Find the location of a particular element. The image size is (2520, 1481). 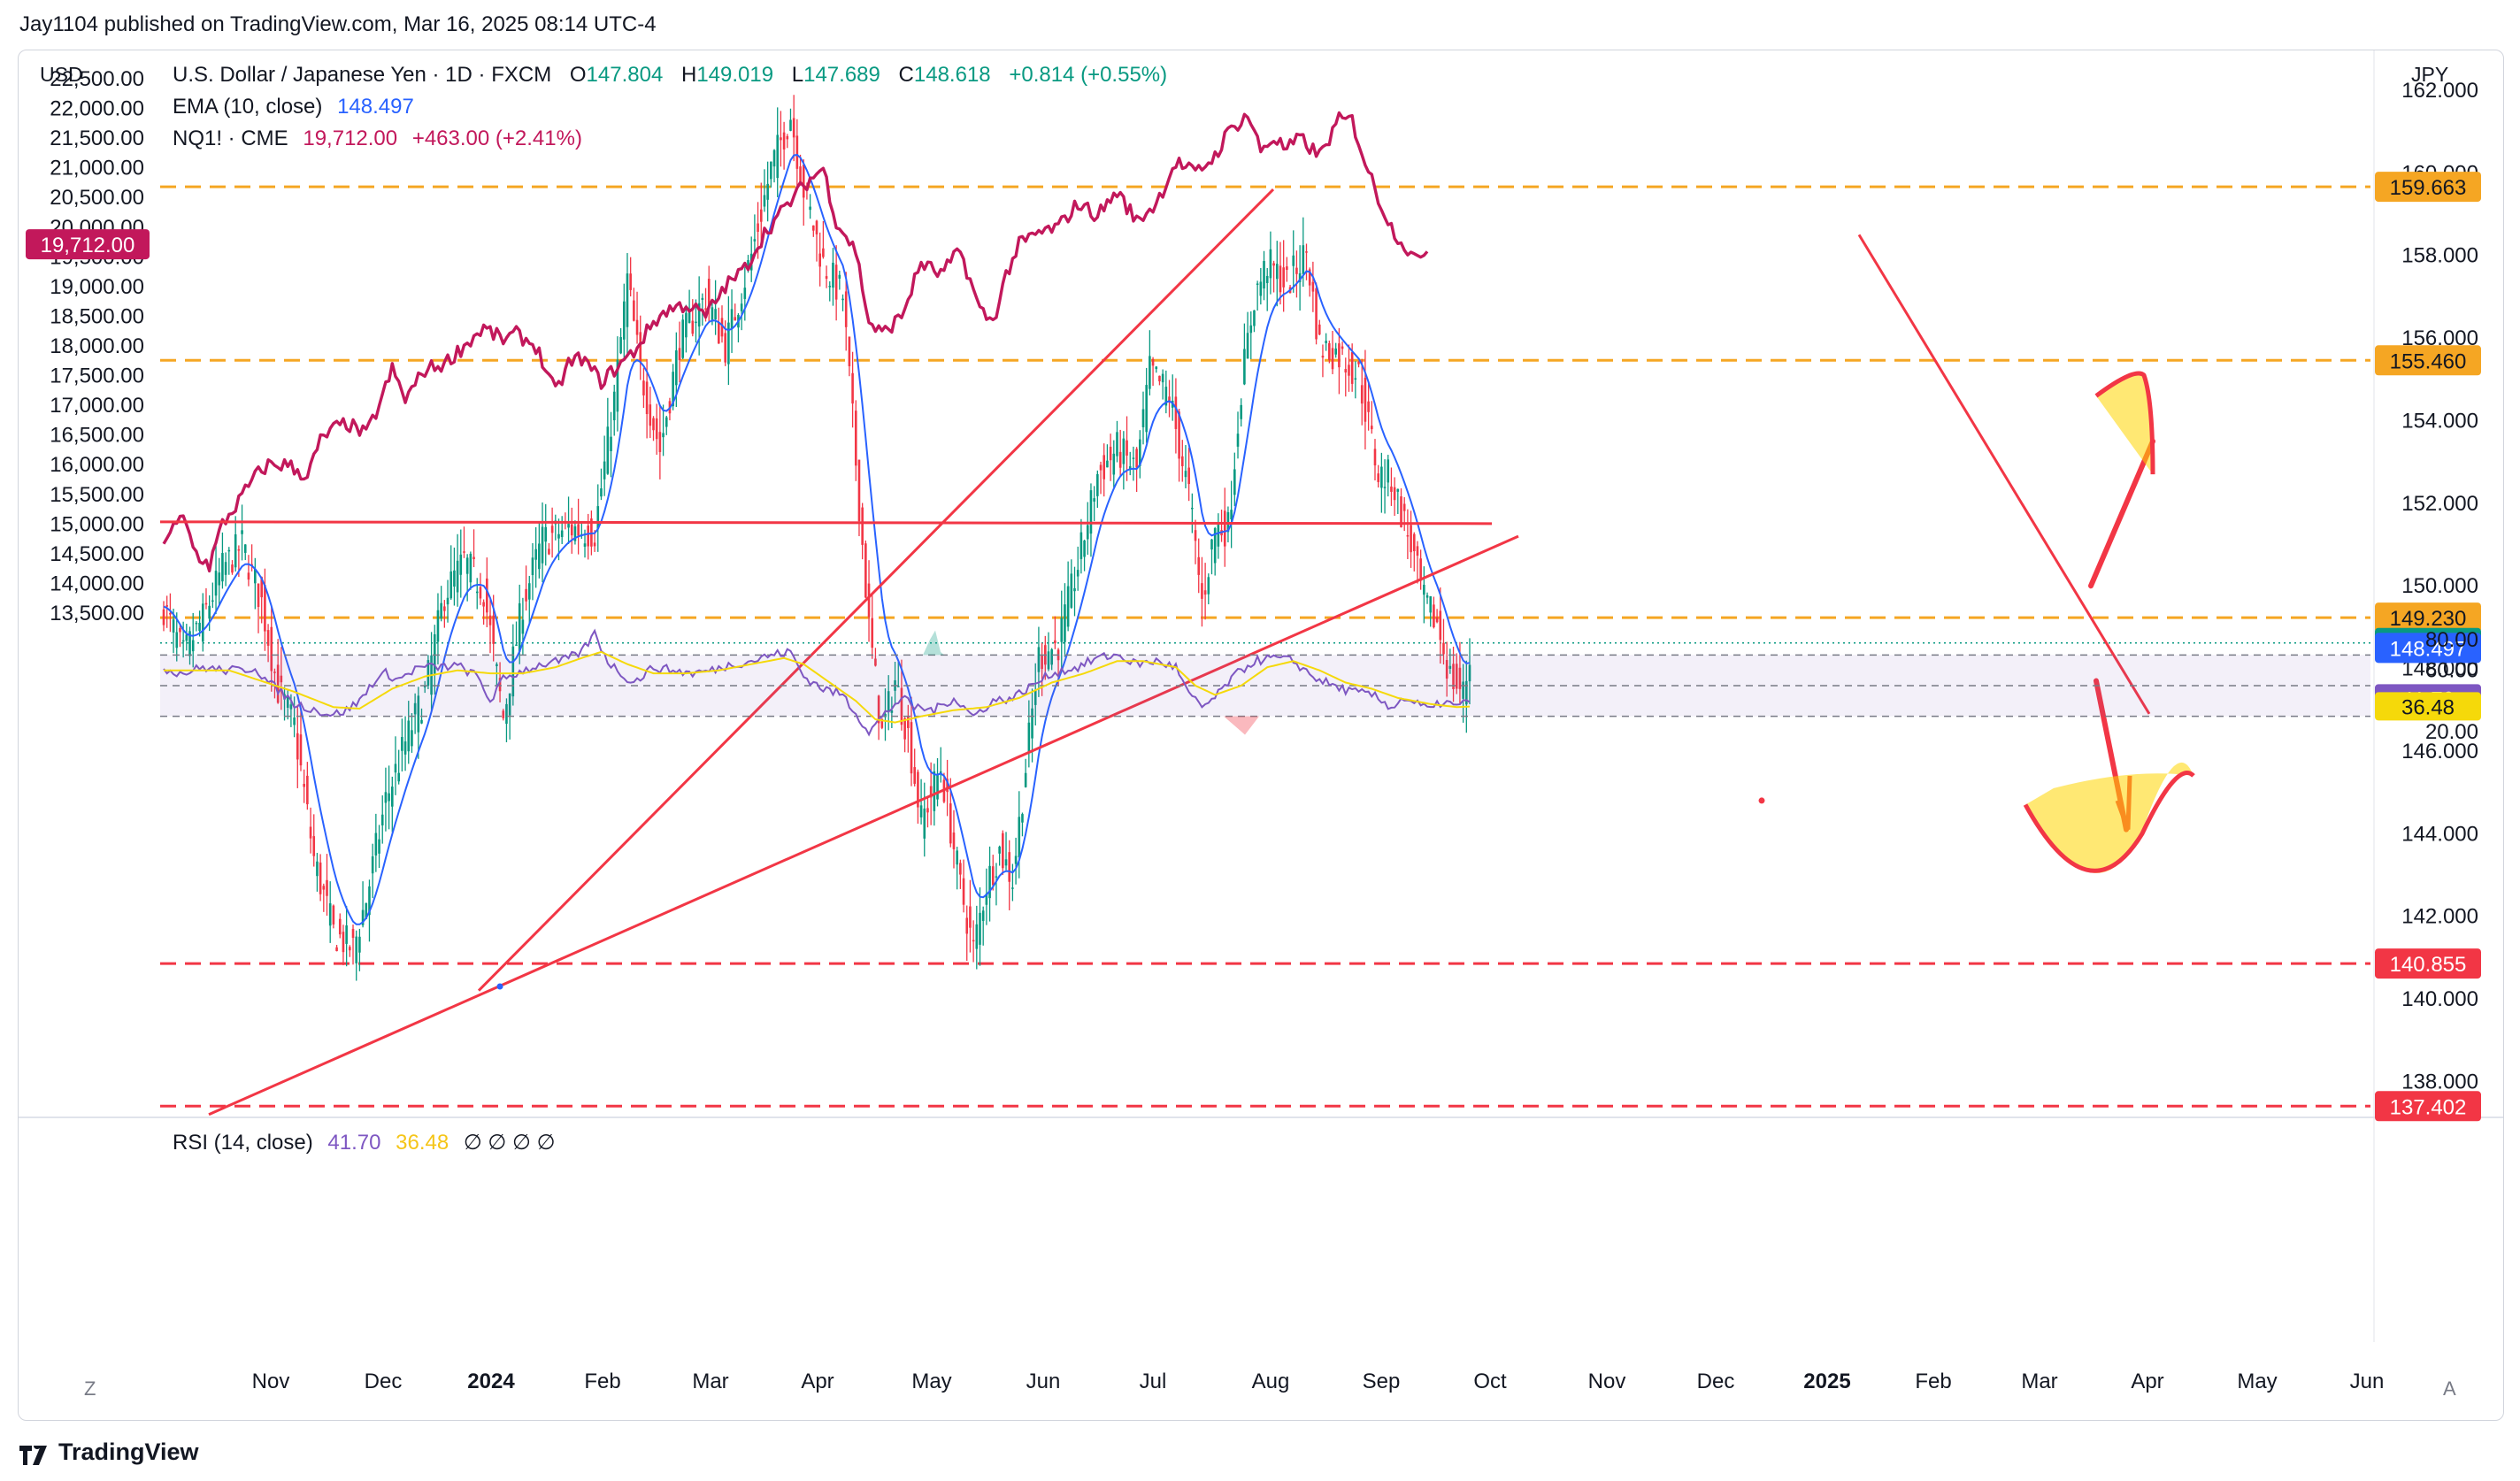

time-axis-tick: Jul is located at coordinates (1153, 1381).